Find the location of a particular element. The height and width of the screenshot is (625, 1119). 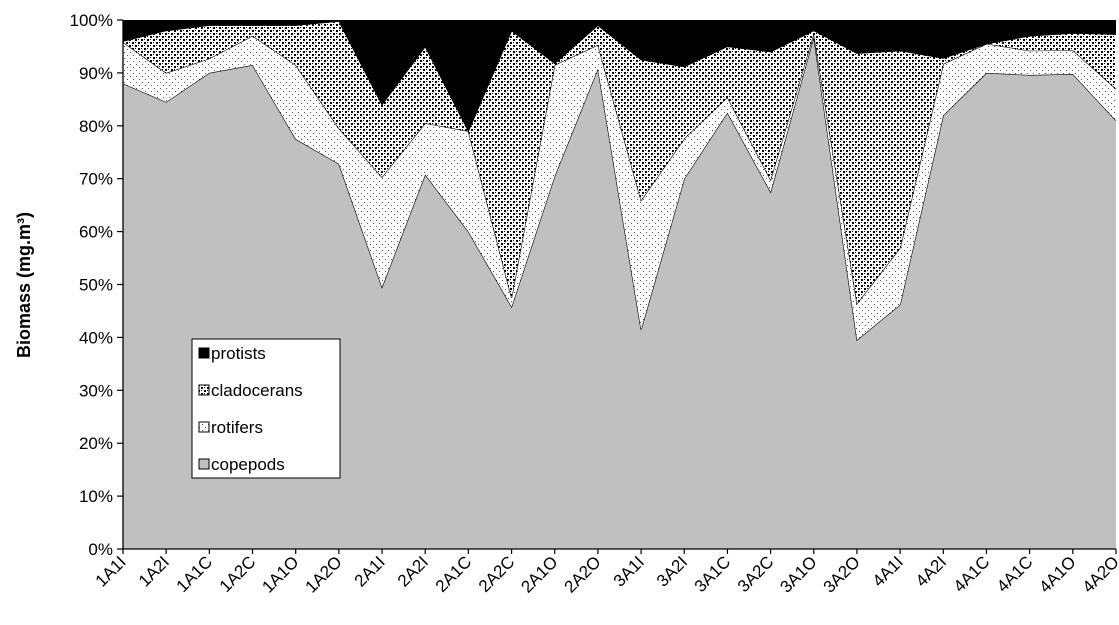

legend-box is located at coordinates (266, 408).